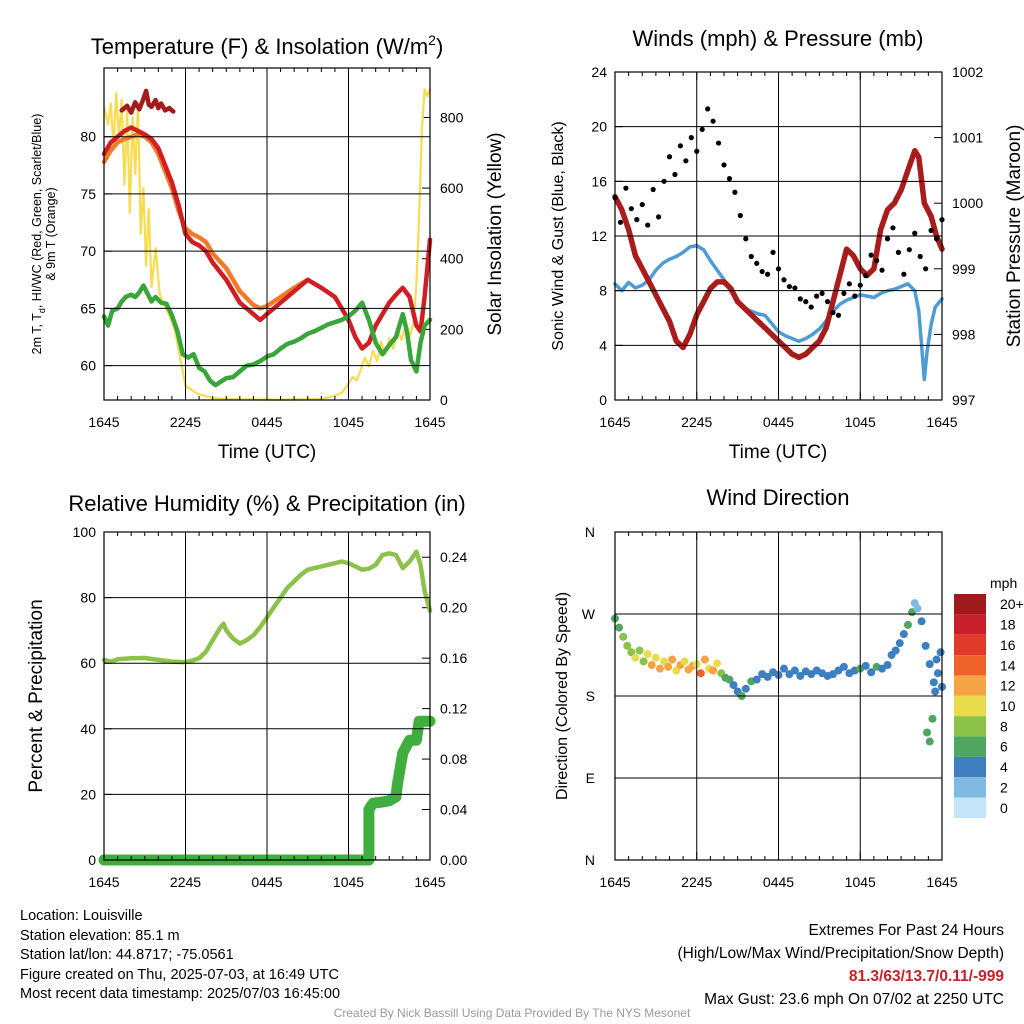  What do you see at coordinates (267, 335) in the screenshot?
I see `series-dewpoint` at bounding box center [267, 335].